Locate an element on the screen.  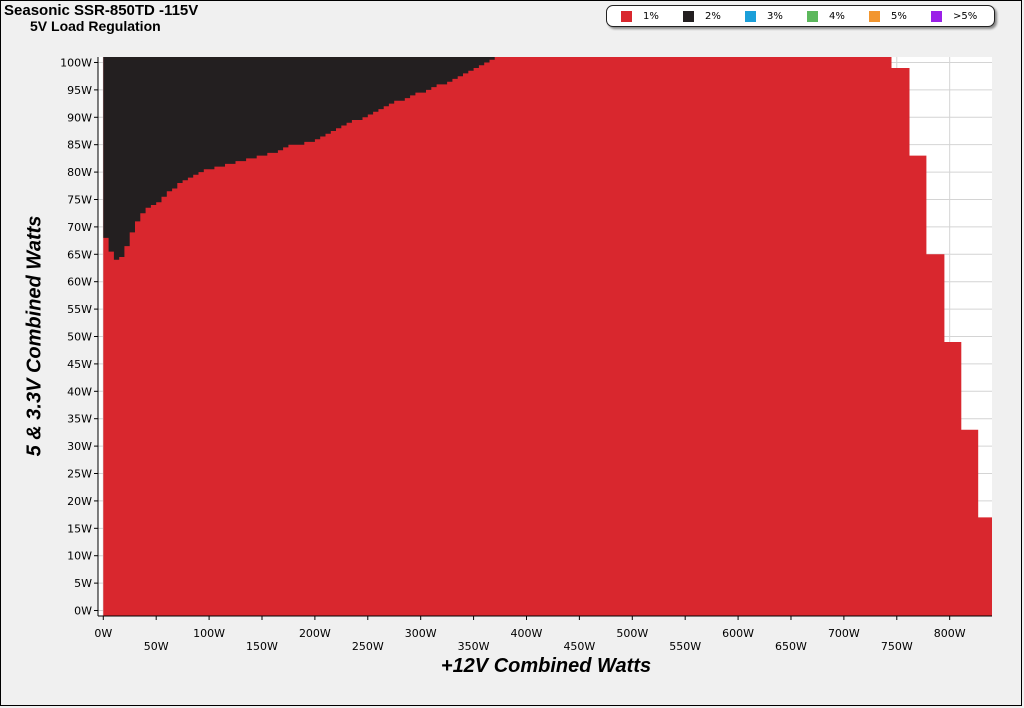
y-axis-label: 5 & 3.3V Combined Watts is located at coordinates (34, 336).